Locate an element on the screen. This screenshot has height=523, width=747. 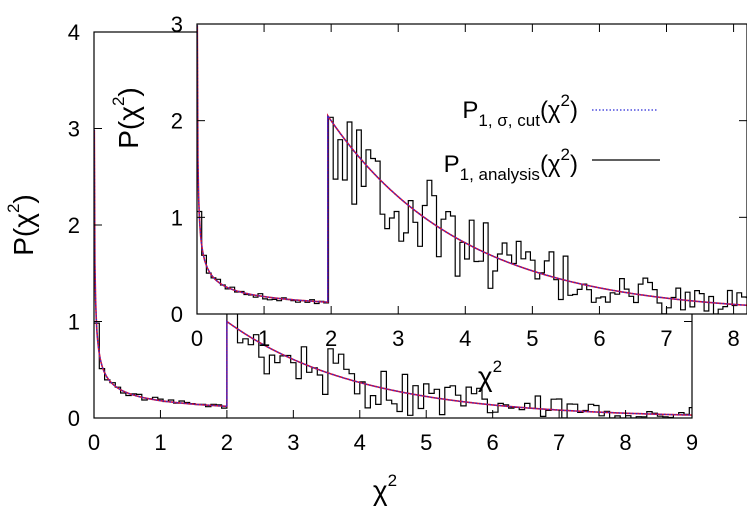
main-x-tick-label: 1 is located at coordinates (160, 442).